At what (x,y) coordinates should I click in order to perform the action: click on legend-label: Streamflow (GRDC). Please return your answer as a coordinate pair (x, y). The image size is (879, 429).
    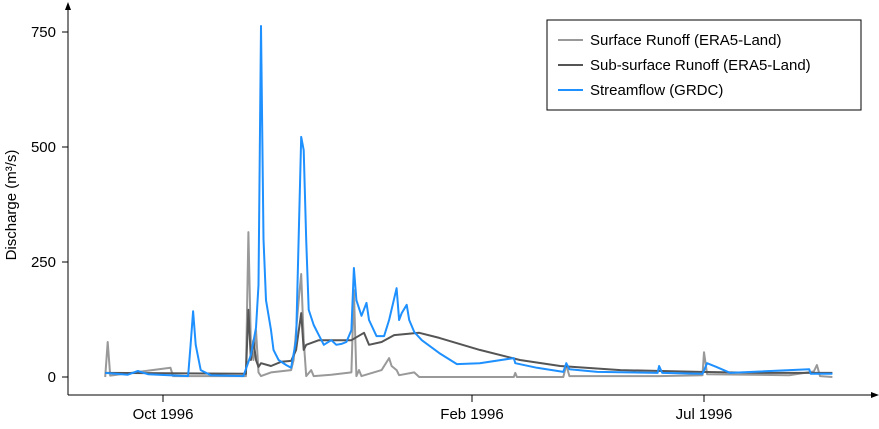
    Looking at the image, I should click on (656, 90).